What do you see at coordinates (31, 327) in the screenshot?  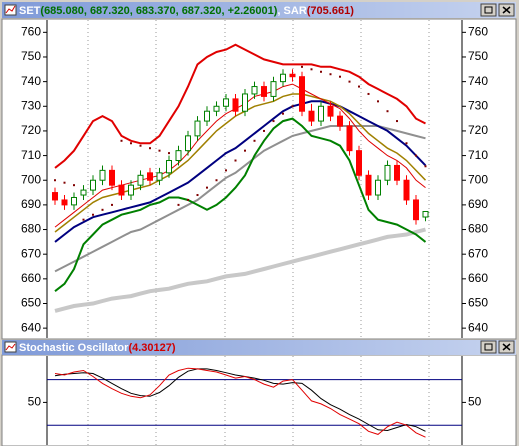 I see `y-tick-label: 640` at bounding box center [31, 327].